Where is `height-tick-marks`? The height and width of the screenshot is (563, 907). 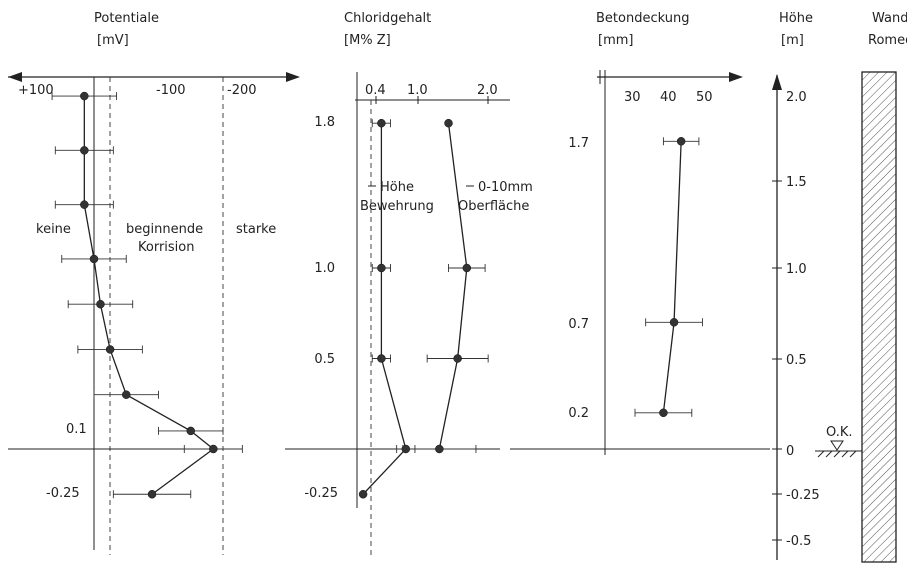
height-tick-marks is located at coordinates (777, 360).